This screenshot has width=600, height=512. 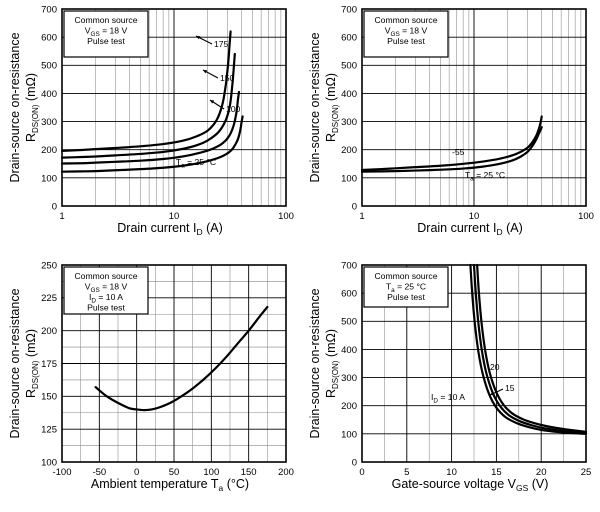 What do you see at coordinates (49, 265) in the screenshot?
I see `y-tick-label: 250` at bounding box center [49, 265].